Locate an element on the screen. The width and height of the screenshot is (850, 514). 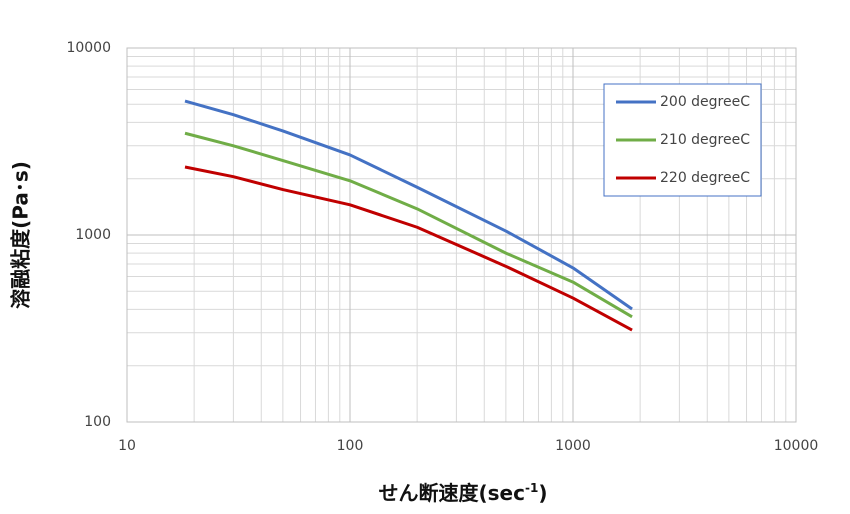
x-tick-label: 100 is located at coordinates (350, 446).